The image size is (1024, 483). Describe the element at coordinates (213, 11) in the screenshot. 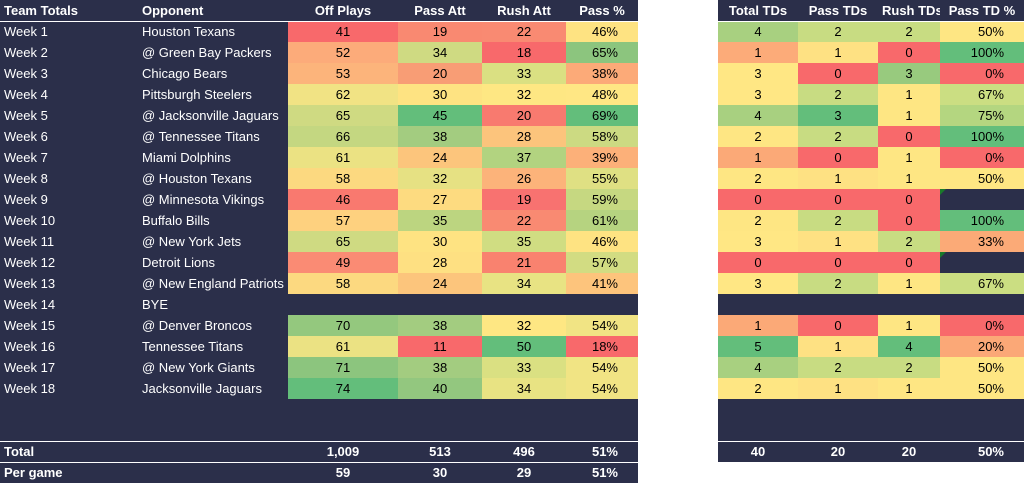

I see `header-opponent: Opponent` at that location.